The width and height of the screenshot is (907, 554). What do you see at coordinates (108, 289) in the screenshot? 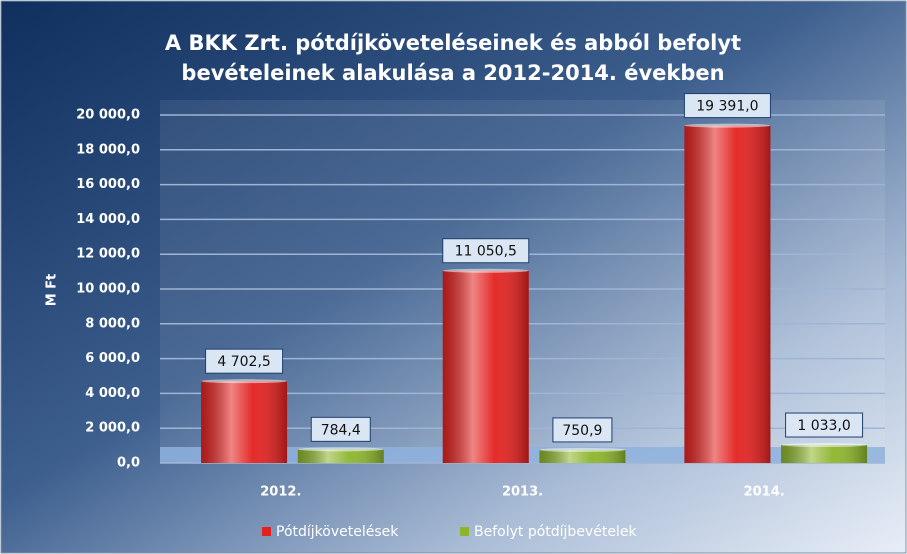
I see `y-tick-label: 10 000,0` at bounding box center [108, 289].